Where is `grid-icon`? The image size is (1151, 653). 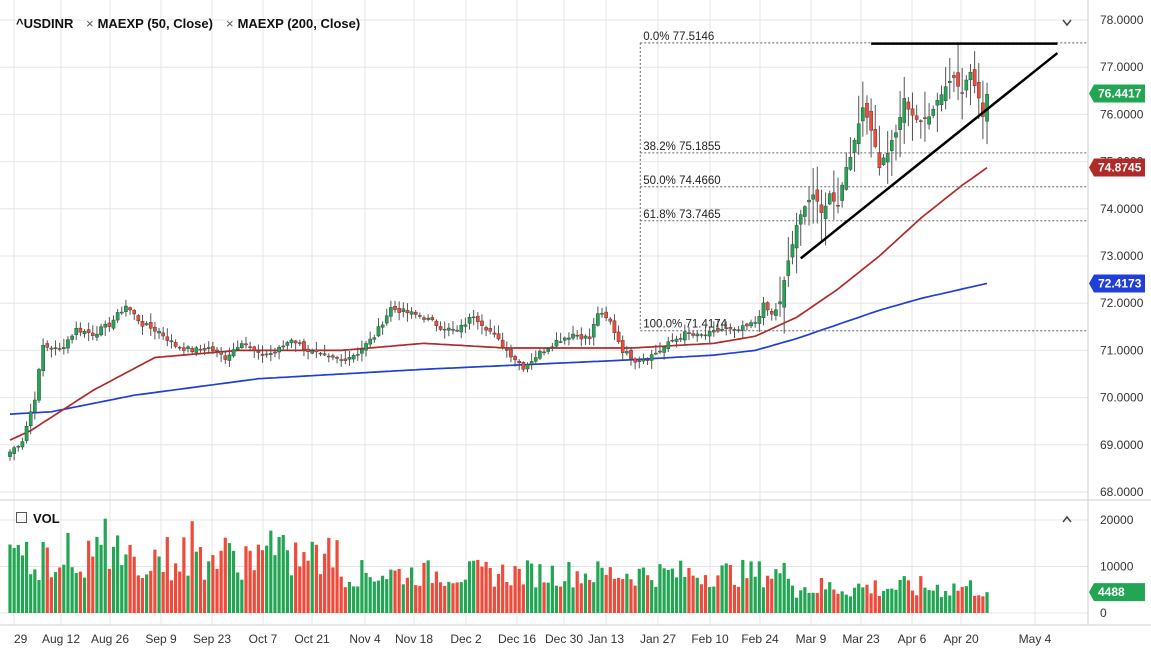 grid-icon is located at coordinates (21, 517).